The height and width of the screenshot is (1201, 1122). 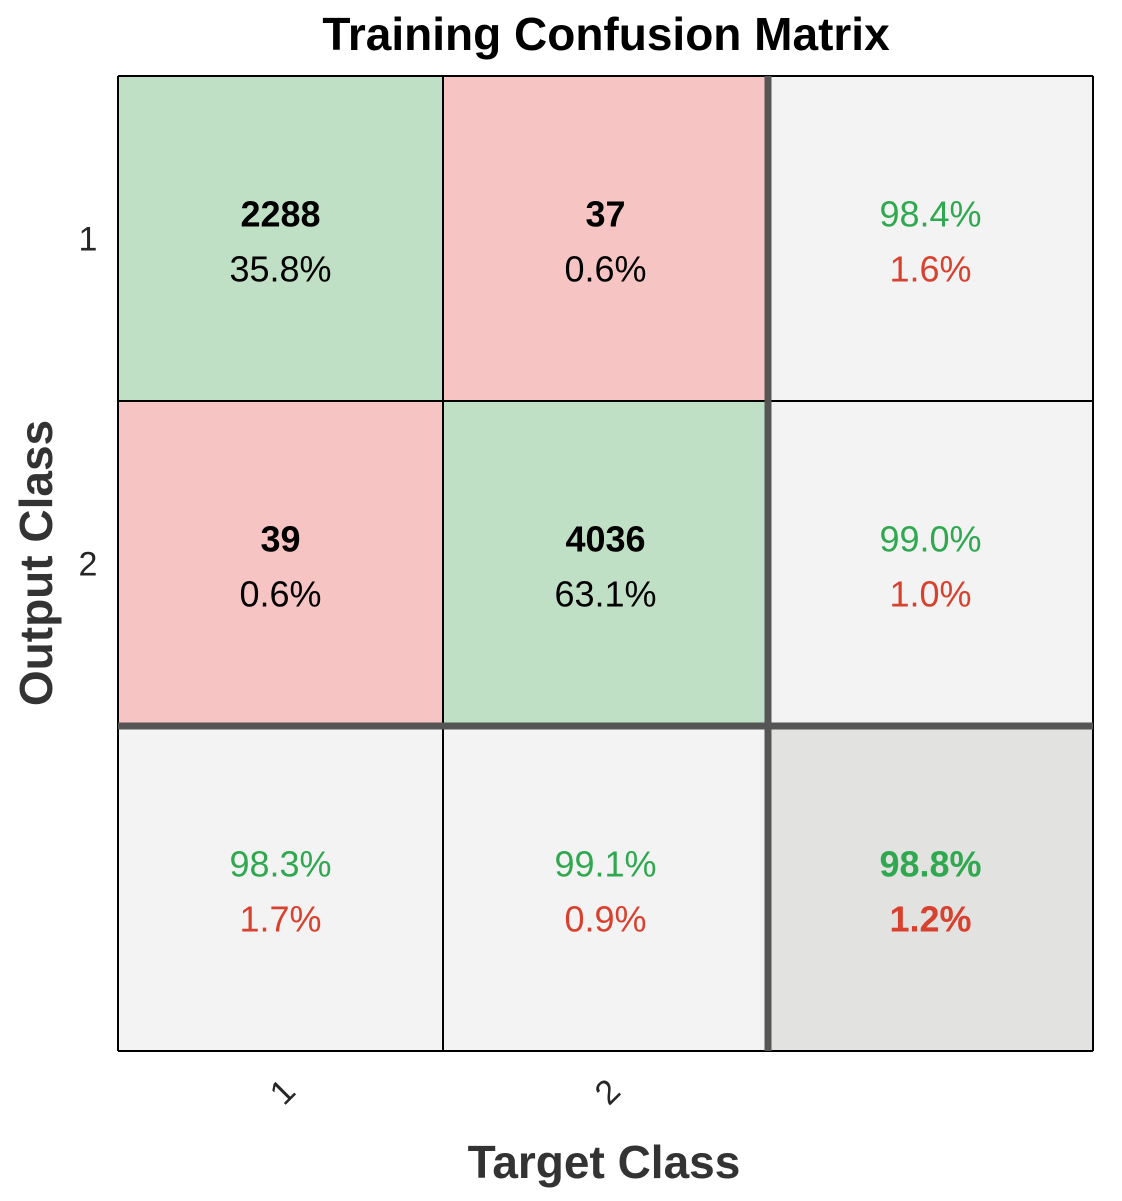 What do you see at coordinates (280, 594) in the screenshot?
I see `matrix-cell-text-r2-c1-bottom: 0.6%` at bounding box center [280, 594].